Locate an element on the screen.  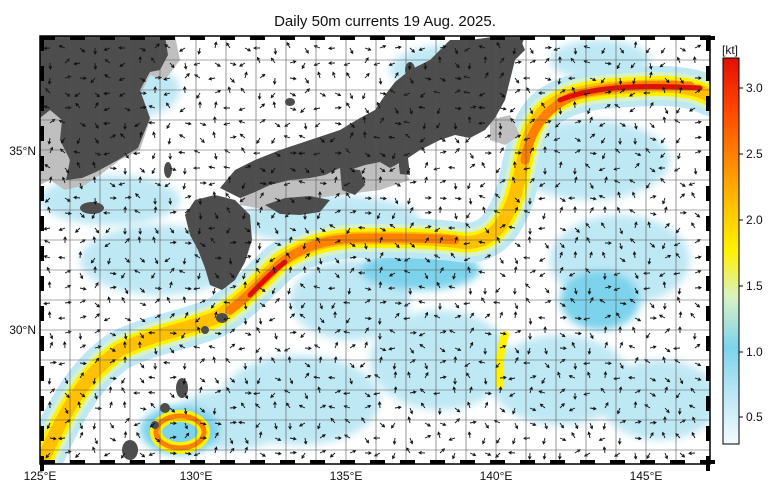
x-tick-label: 135°E is located at coordinates (346, 476).